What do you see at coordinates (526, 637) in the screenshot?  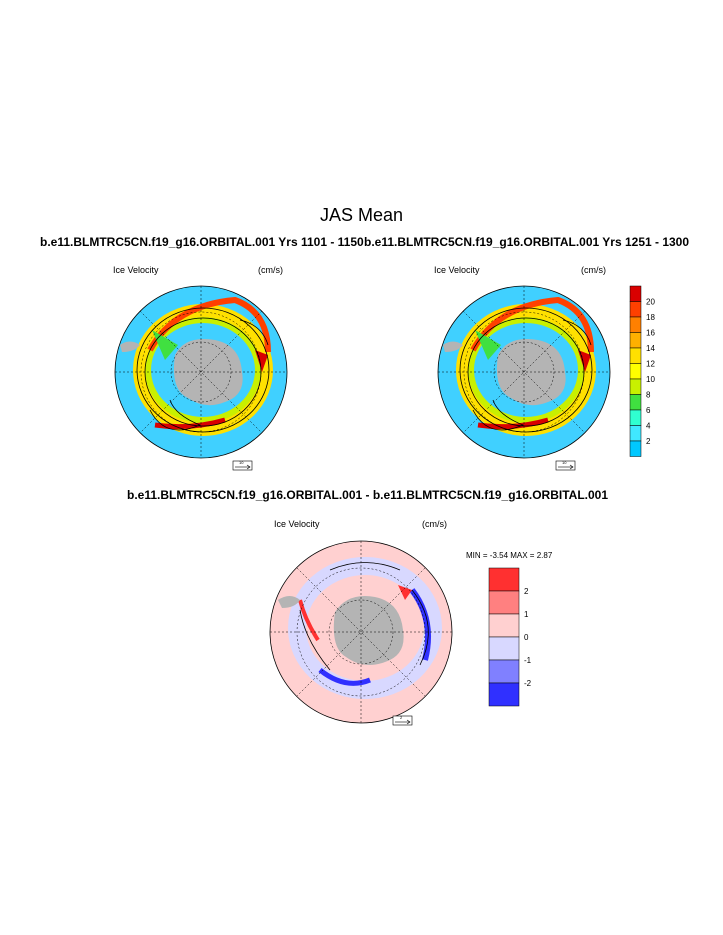 I see `colorbar-difference-tick-label: 0` at bounding box center [526, 637].